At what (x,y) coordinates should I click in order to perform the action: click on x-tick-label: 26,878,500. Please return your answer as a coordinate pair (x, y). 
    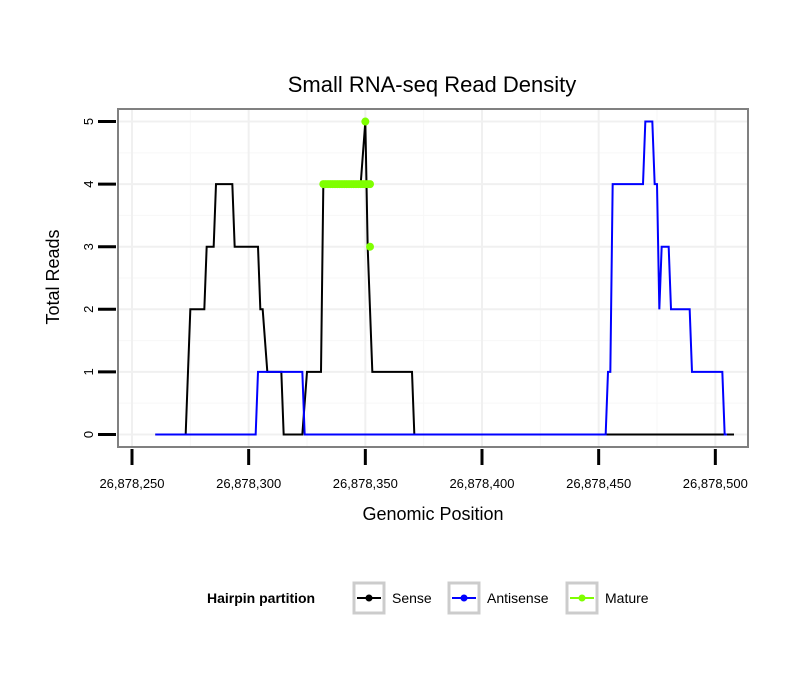
    Looking at the image, I should click on (715, 483).